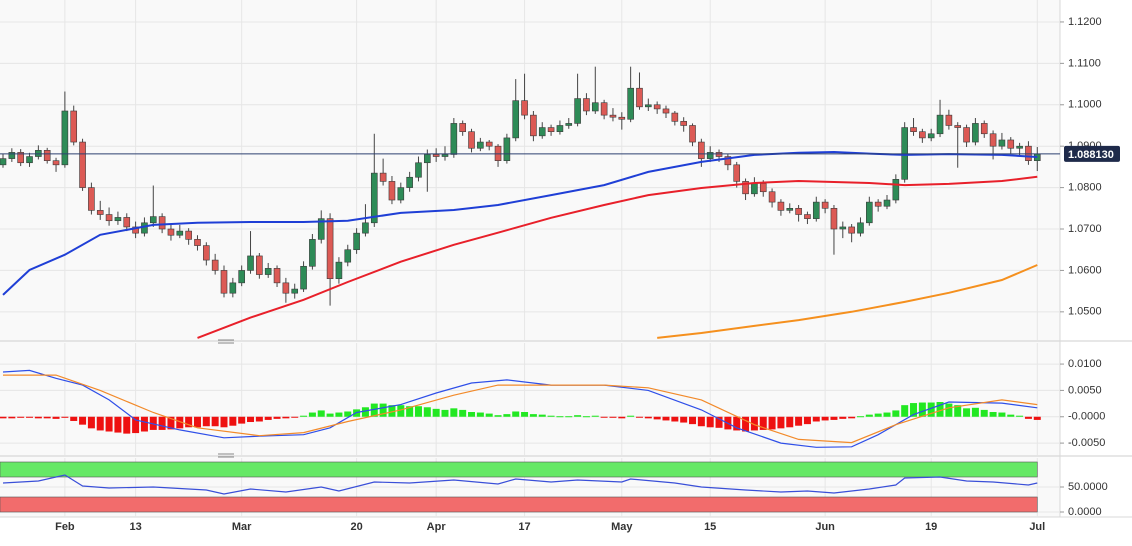  What do you see at coordinates (519, 504) in the screenshot?
I see `zone-band` at bounding box center [519, 504].